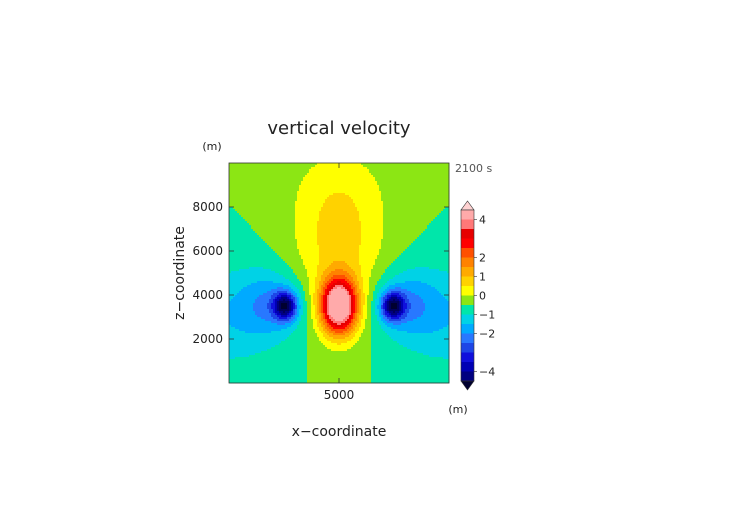  Describe the element at coordinates (339, 273) in the screenshot. I see `contour-plot` at that location.